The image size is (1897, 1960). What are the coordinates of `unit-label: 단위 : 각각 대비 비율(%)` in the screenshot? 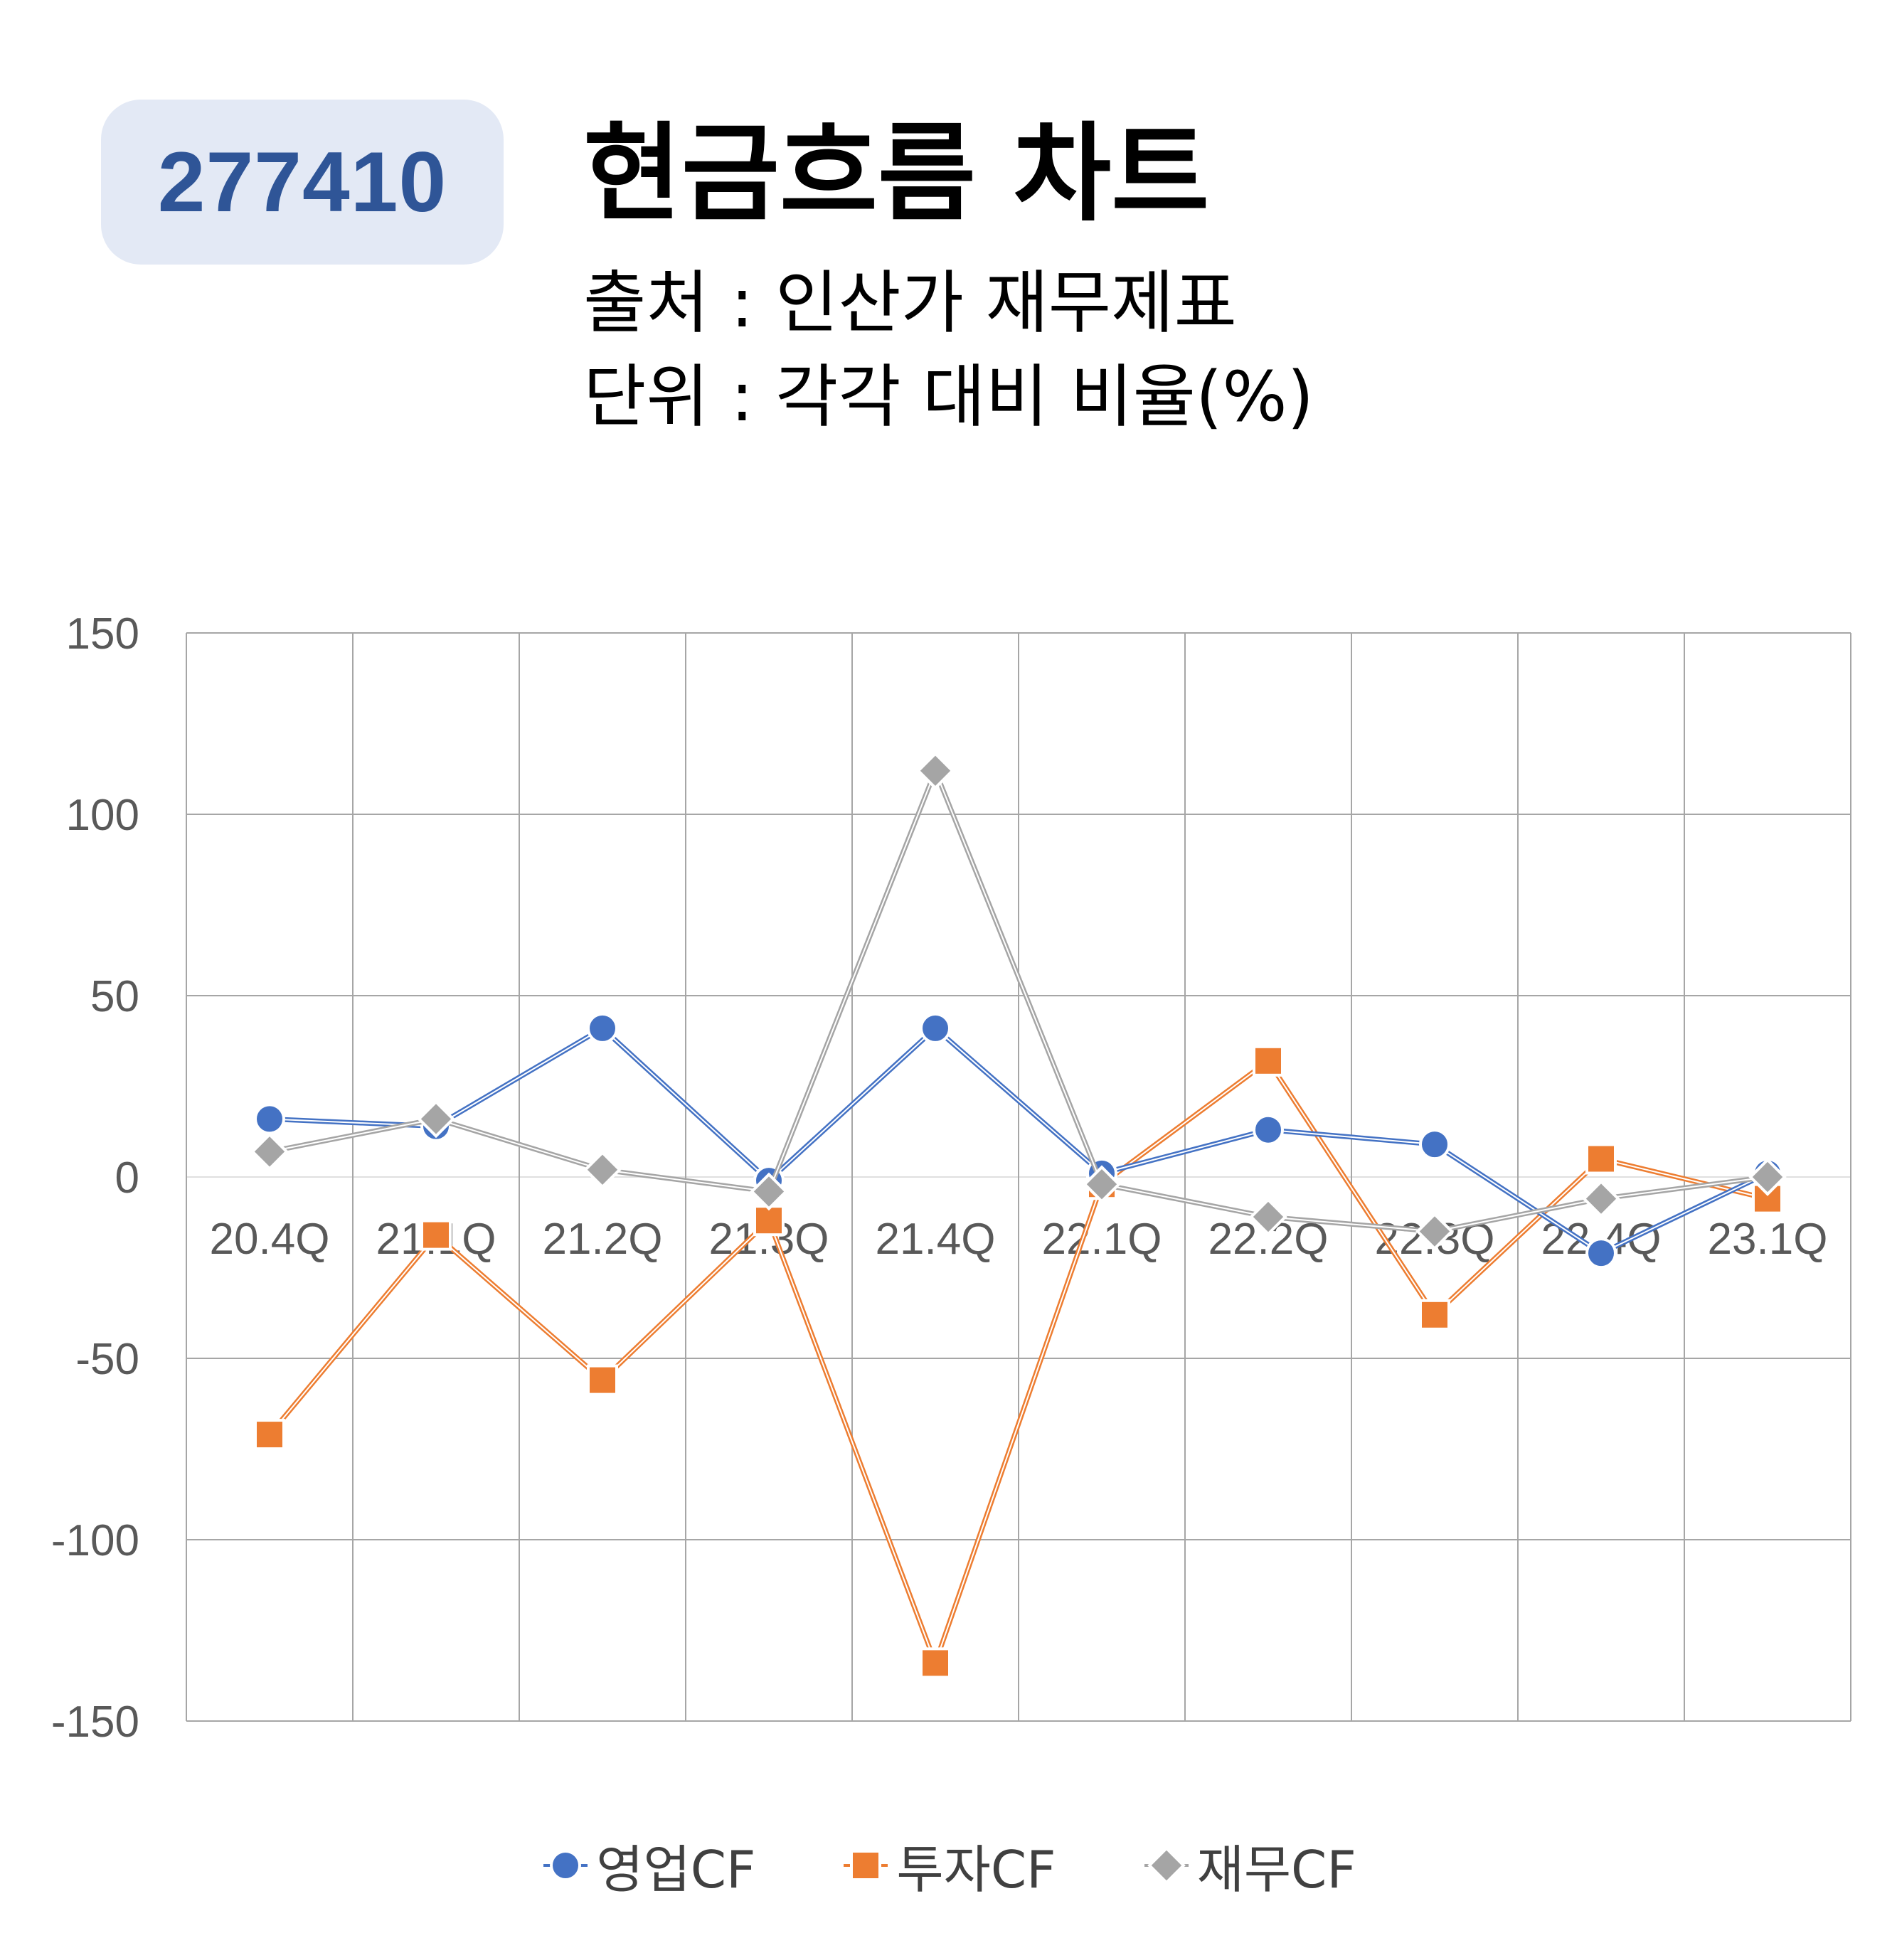 It's located at (948, 397).